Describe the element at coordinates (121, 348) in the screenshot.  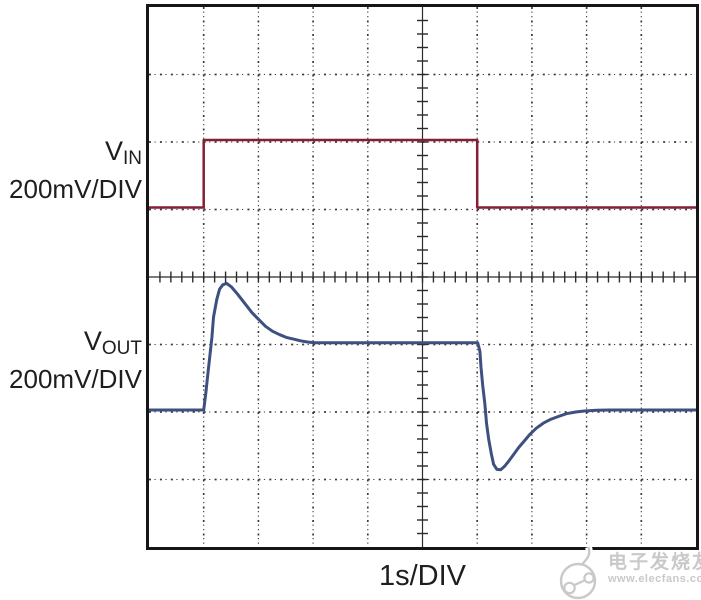
I see `vout-subscript: OUT` at that location.